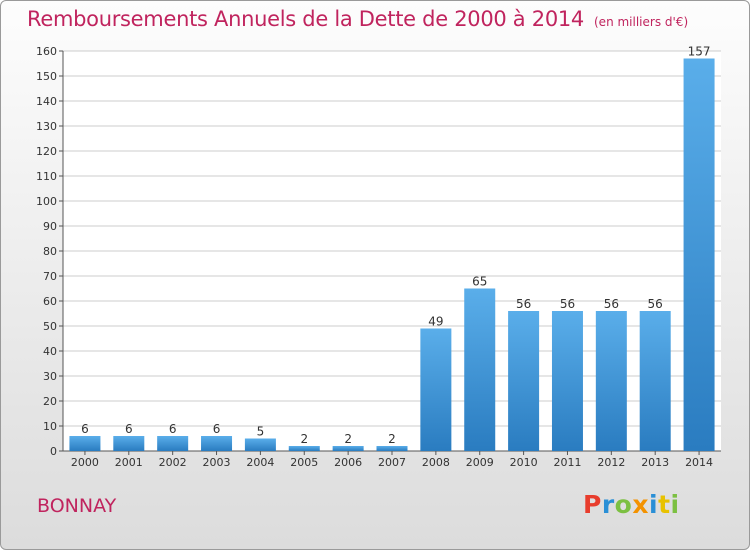 This screenshot has width=750, height=550. What do you see at coordinates (50, 351) in the screenshot?
I see `y-tick-label: 40` at bounding box center [50, 351].